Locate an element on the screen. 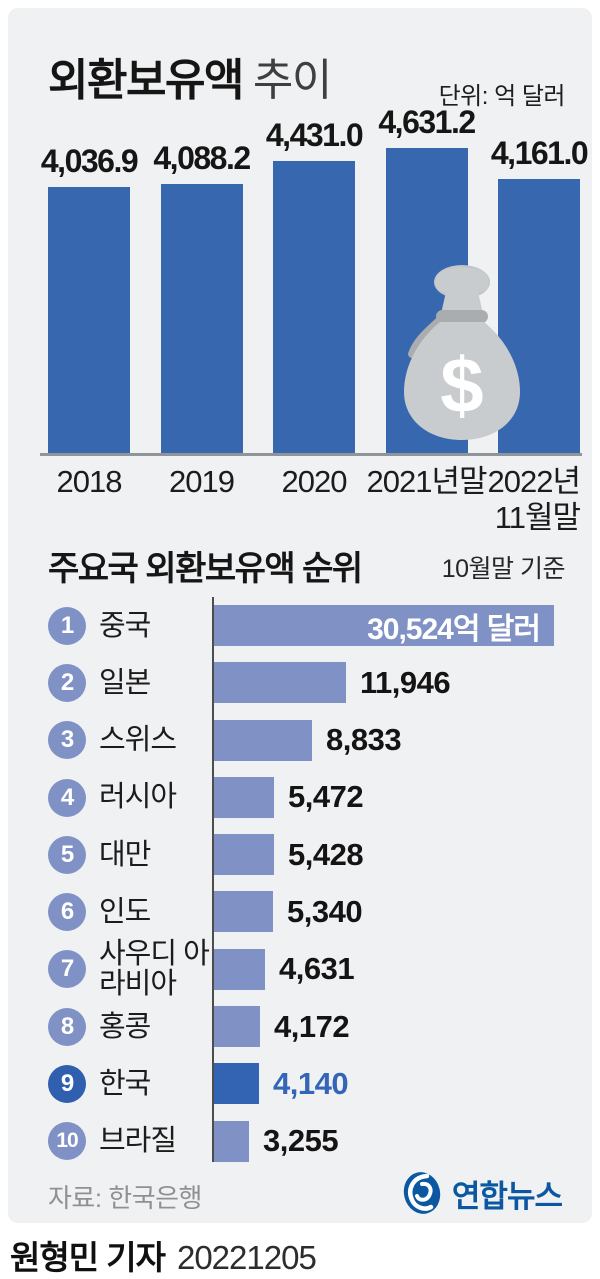 The image size is (600, 1279). rank-row: 1 중국 30,524억 달러 is located at coordinates (314, 625).